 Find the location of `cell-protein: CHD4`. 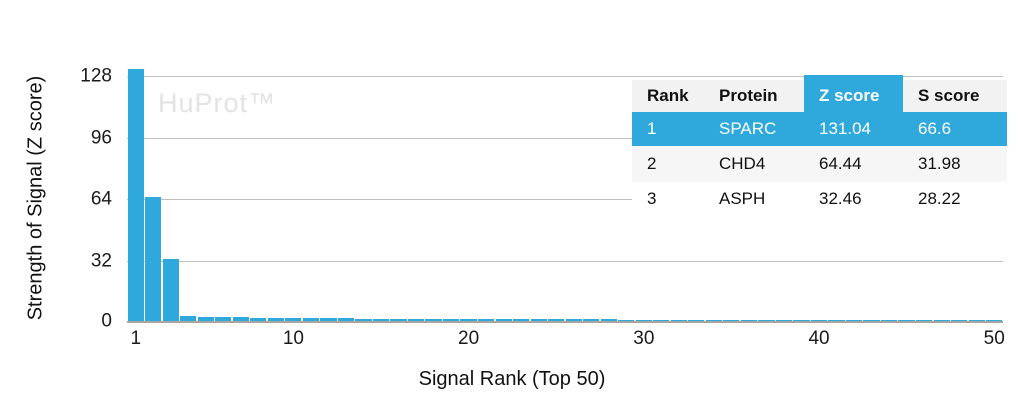

cell-protein: CHD4 is located at coordinates (742, 163).